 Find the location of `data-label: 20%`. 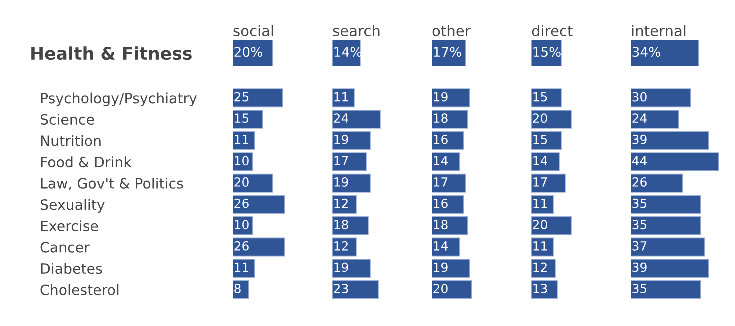

data-label: 20% is located at coordinates (248, 52).